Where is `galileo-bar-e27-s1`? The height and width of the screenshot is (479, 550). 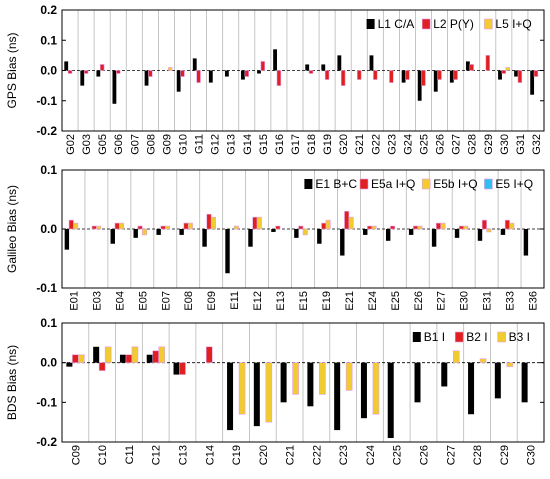
galileo-bar-e27-s1 is located at coordinates (439, 226).